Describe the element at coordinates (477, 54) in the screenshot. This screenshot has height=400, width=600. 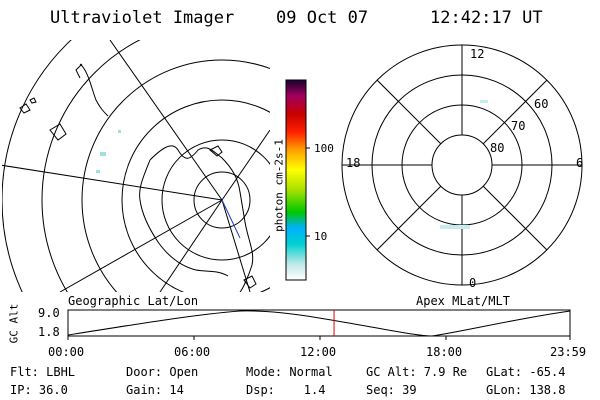
I see `mlt-label-12: 12` at that location.